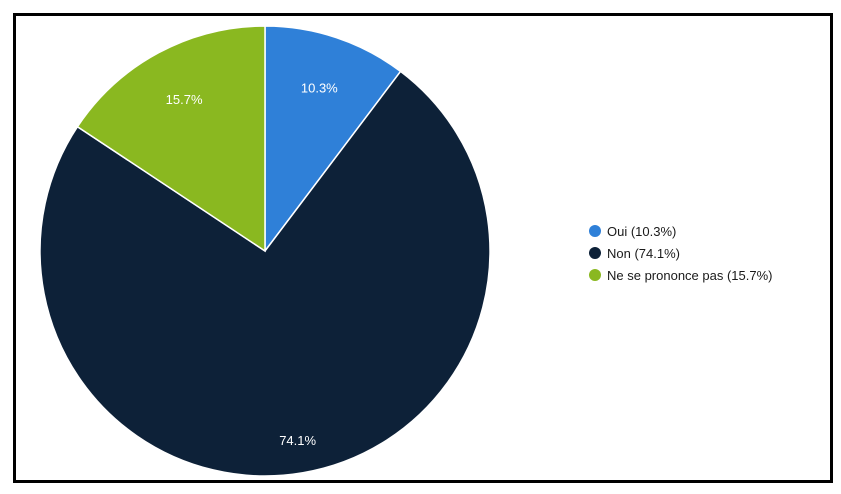 The height and width of the screenshot is (494, 841). Describe the element at coordinates (297, 440) in the screenshot. I see `slice-label-non: 74.1%` at that location.